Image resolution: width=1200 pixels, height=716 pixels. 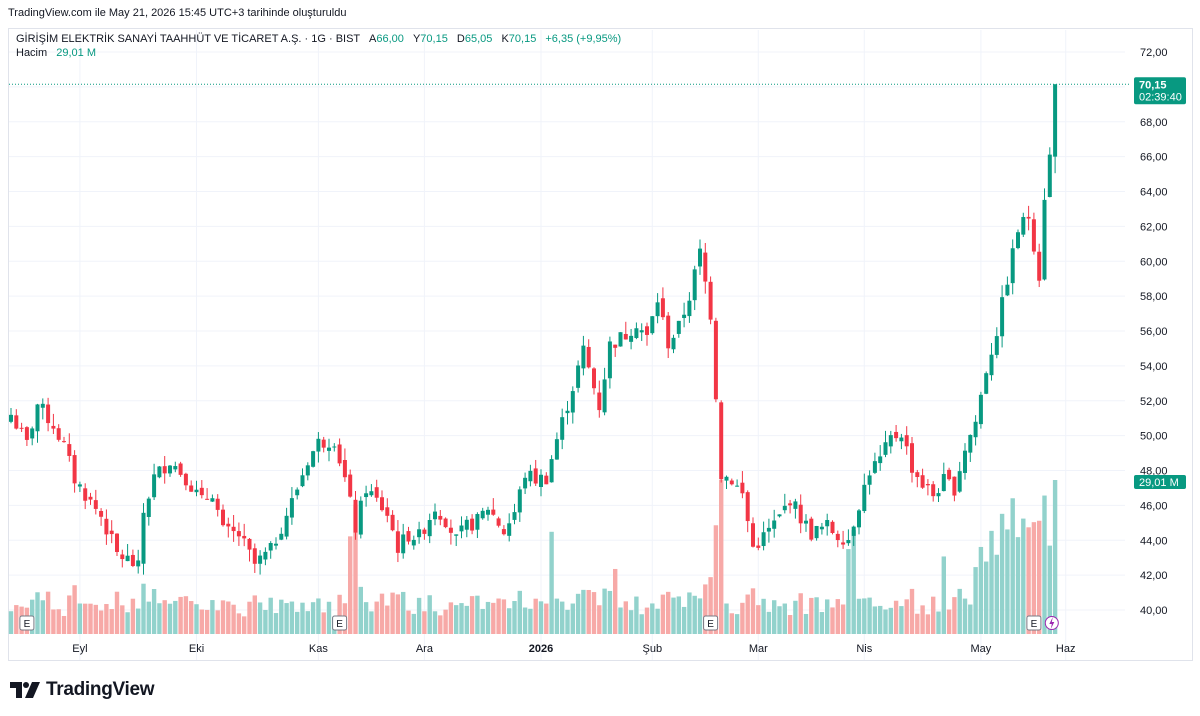 I want to click on price-badge-value: 70,15, so click(x=1153, y=85).